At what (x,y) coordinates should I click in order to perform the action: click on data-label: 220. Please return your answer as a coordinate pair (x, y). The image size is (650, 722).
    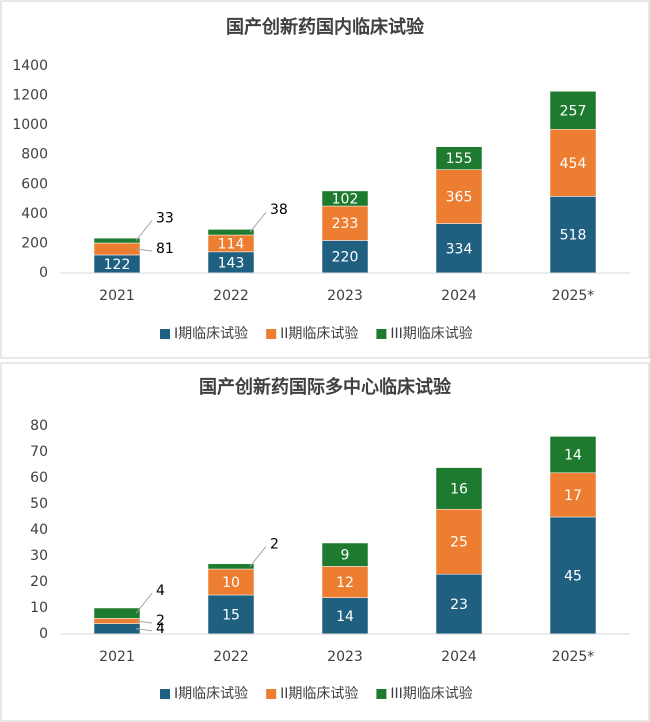
    Looking at the image, I should click on (345, 258).